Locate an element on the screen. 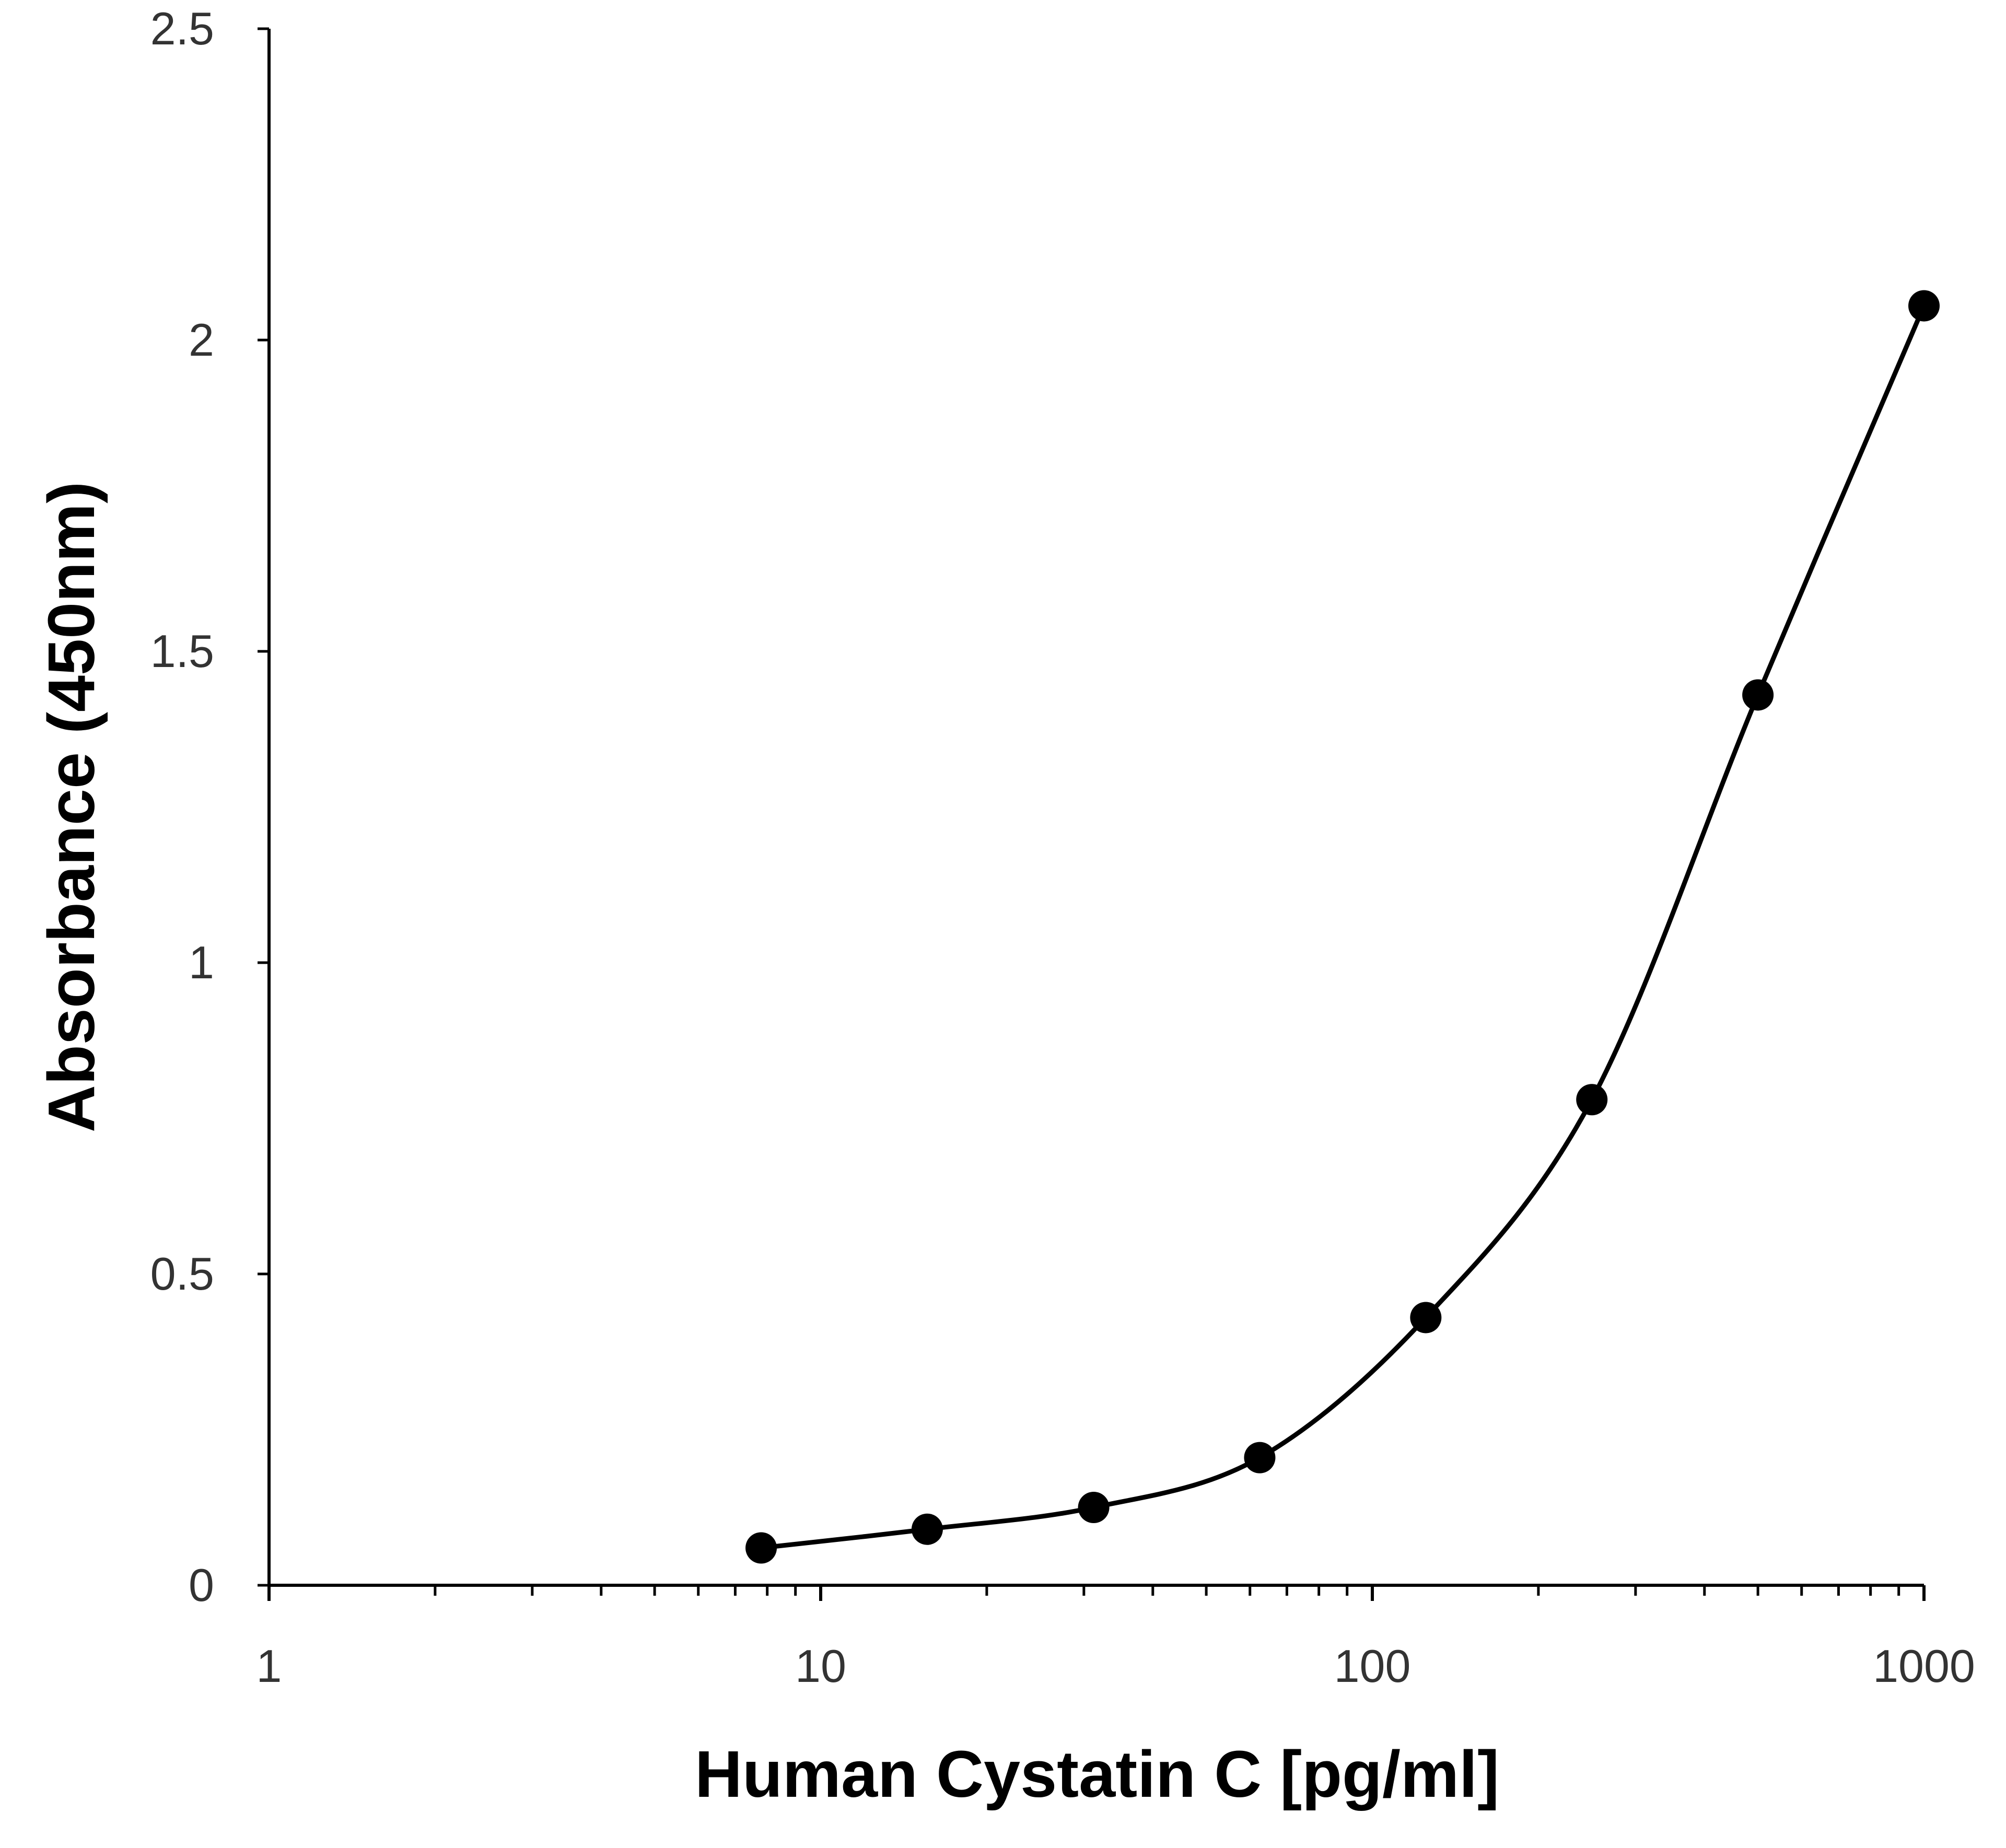  y-tick-label: 2 is located at coordinates (201, 340).